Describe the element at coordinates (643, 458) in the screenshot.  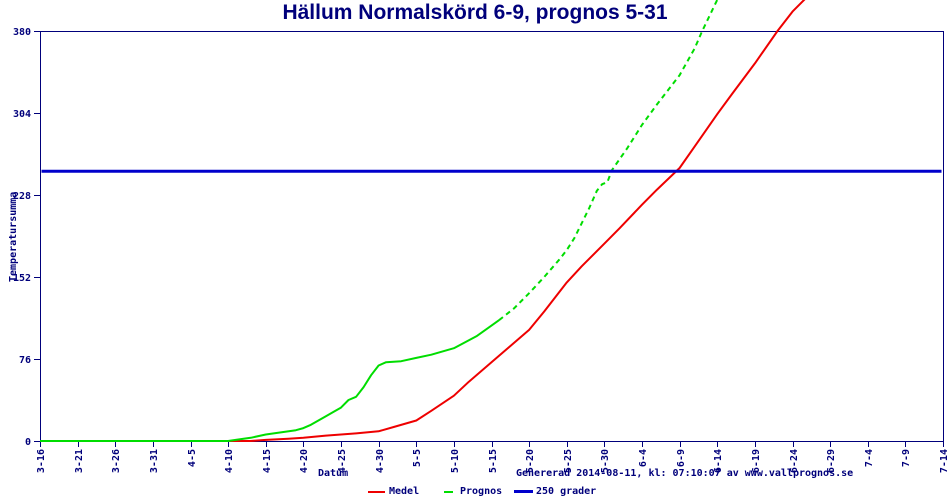
I see `x-tick-label: 6-4` at that location.